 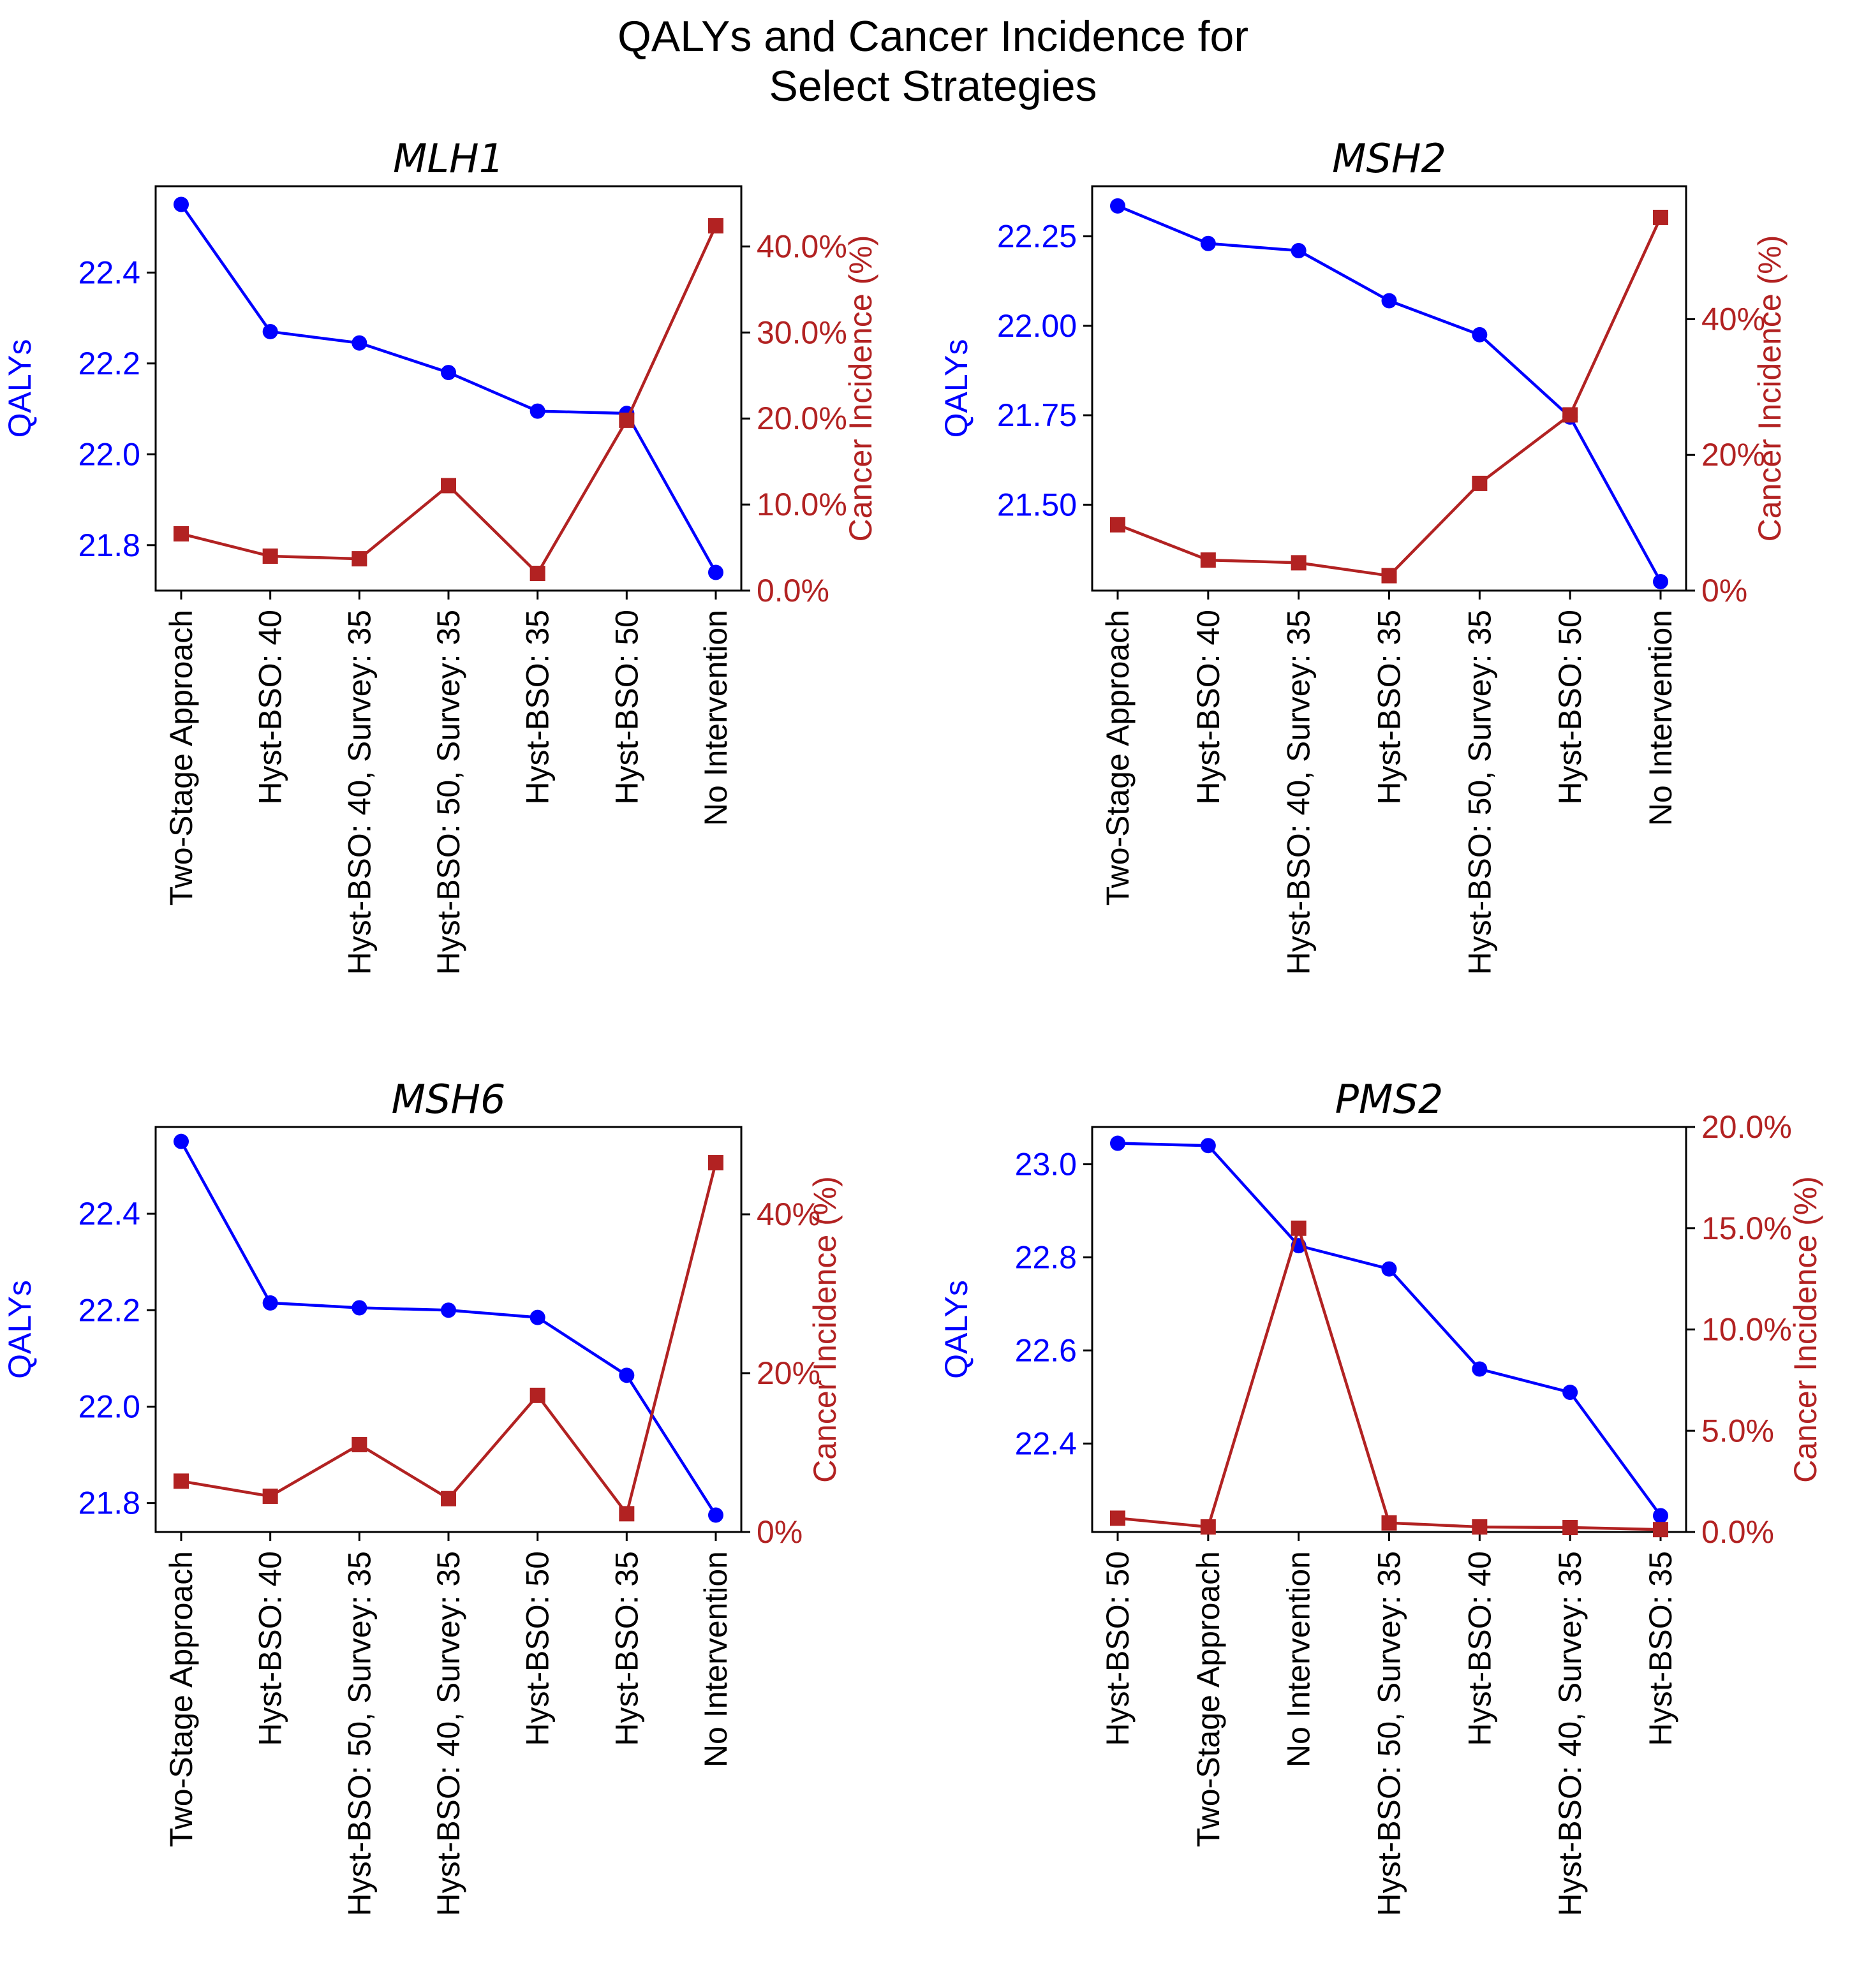 I want to click on panel-title: MSH6, so click(x=449, y=1099).